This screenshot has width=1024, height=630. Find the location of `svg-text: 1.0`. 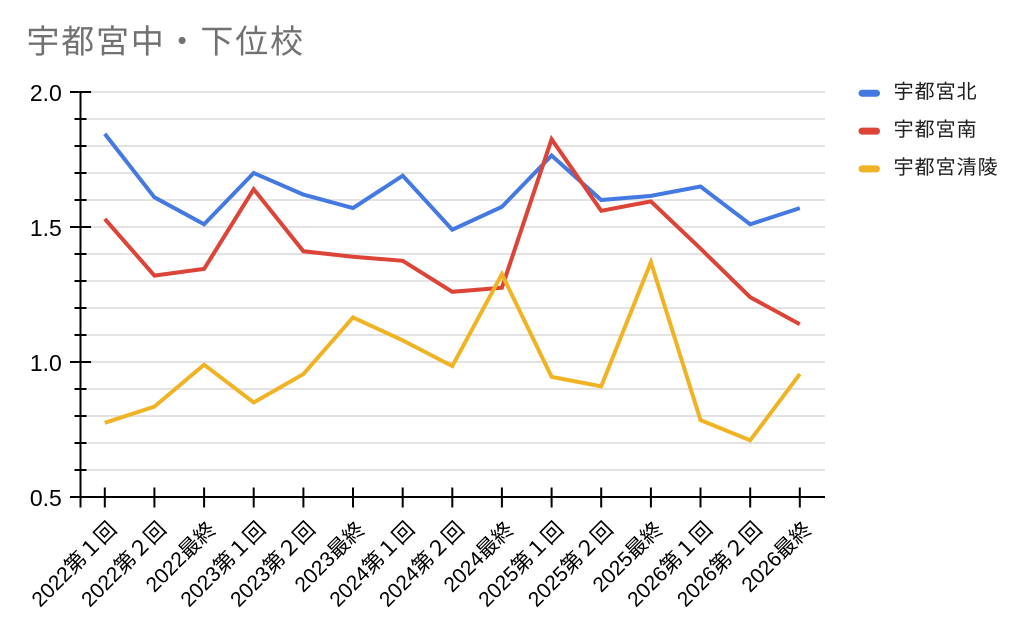

svg-text: 1.0 is located at coordinates (46, 363).